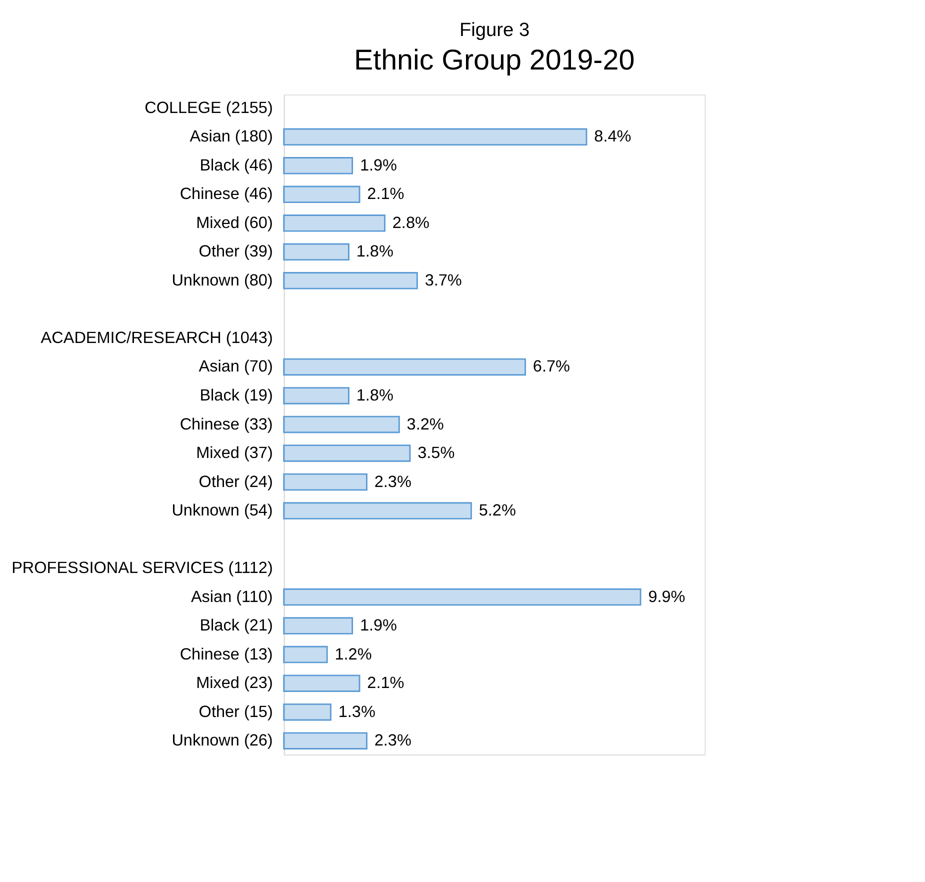  Describe the element at coordinates (231, 137) in the screenshot. I see `y-tick-label: Asian (180)` at that location.